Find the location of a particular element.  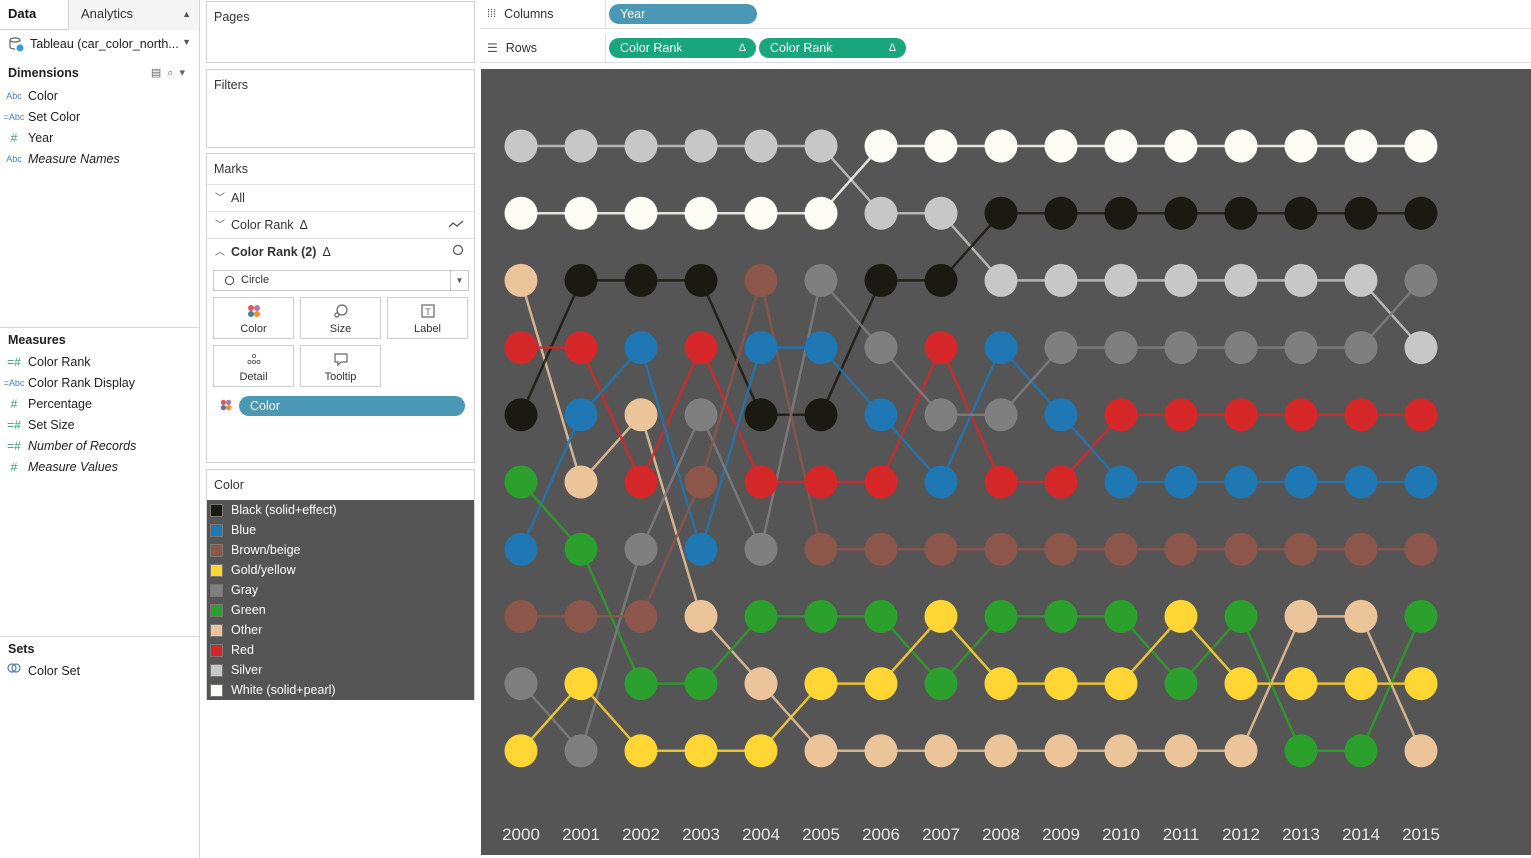

legend-item: Other is located at coordinates (340, 630).